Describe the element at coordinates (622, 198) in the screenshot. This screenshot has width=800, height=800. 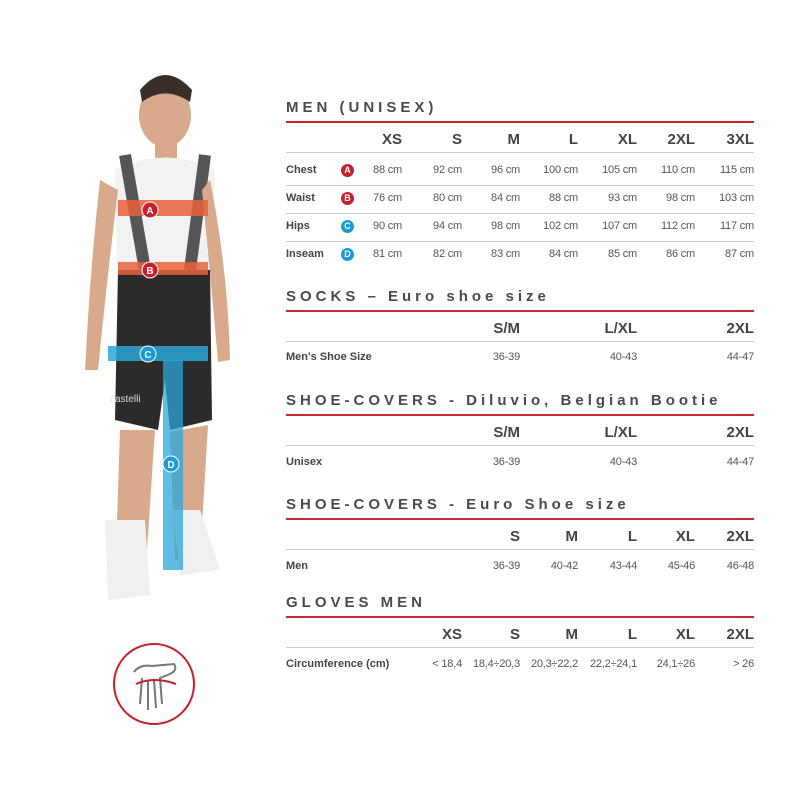
I see `size-value: 93 cm` at that location.